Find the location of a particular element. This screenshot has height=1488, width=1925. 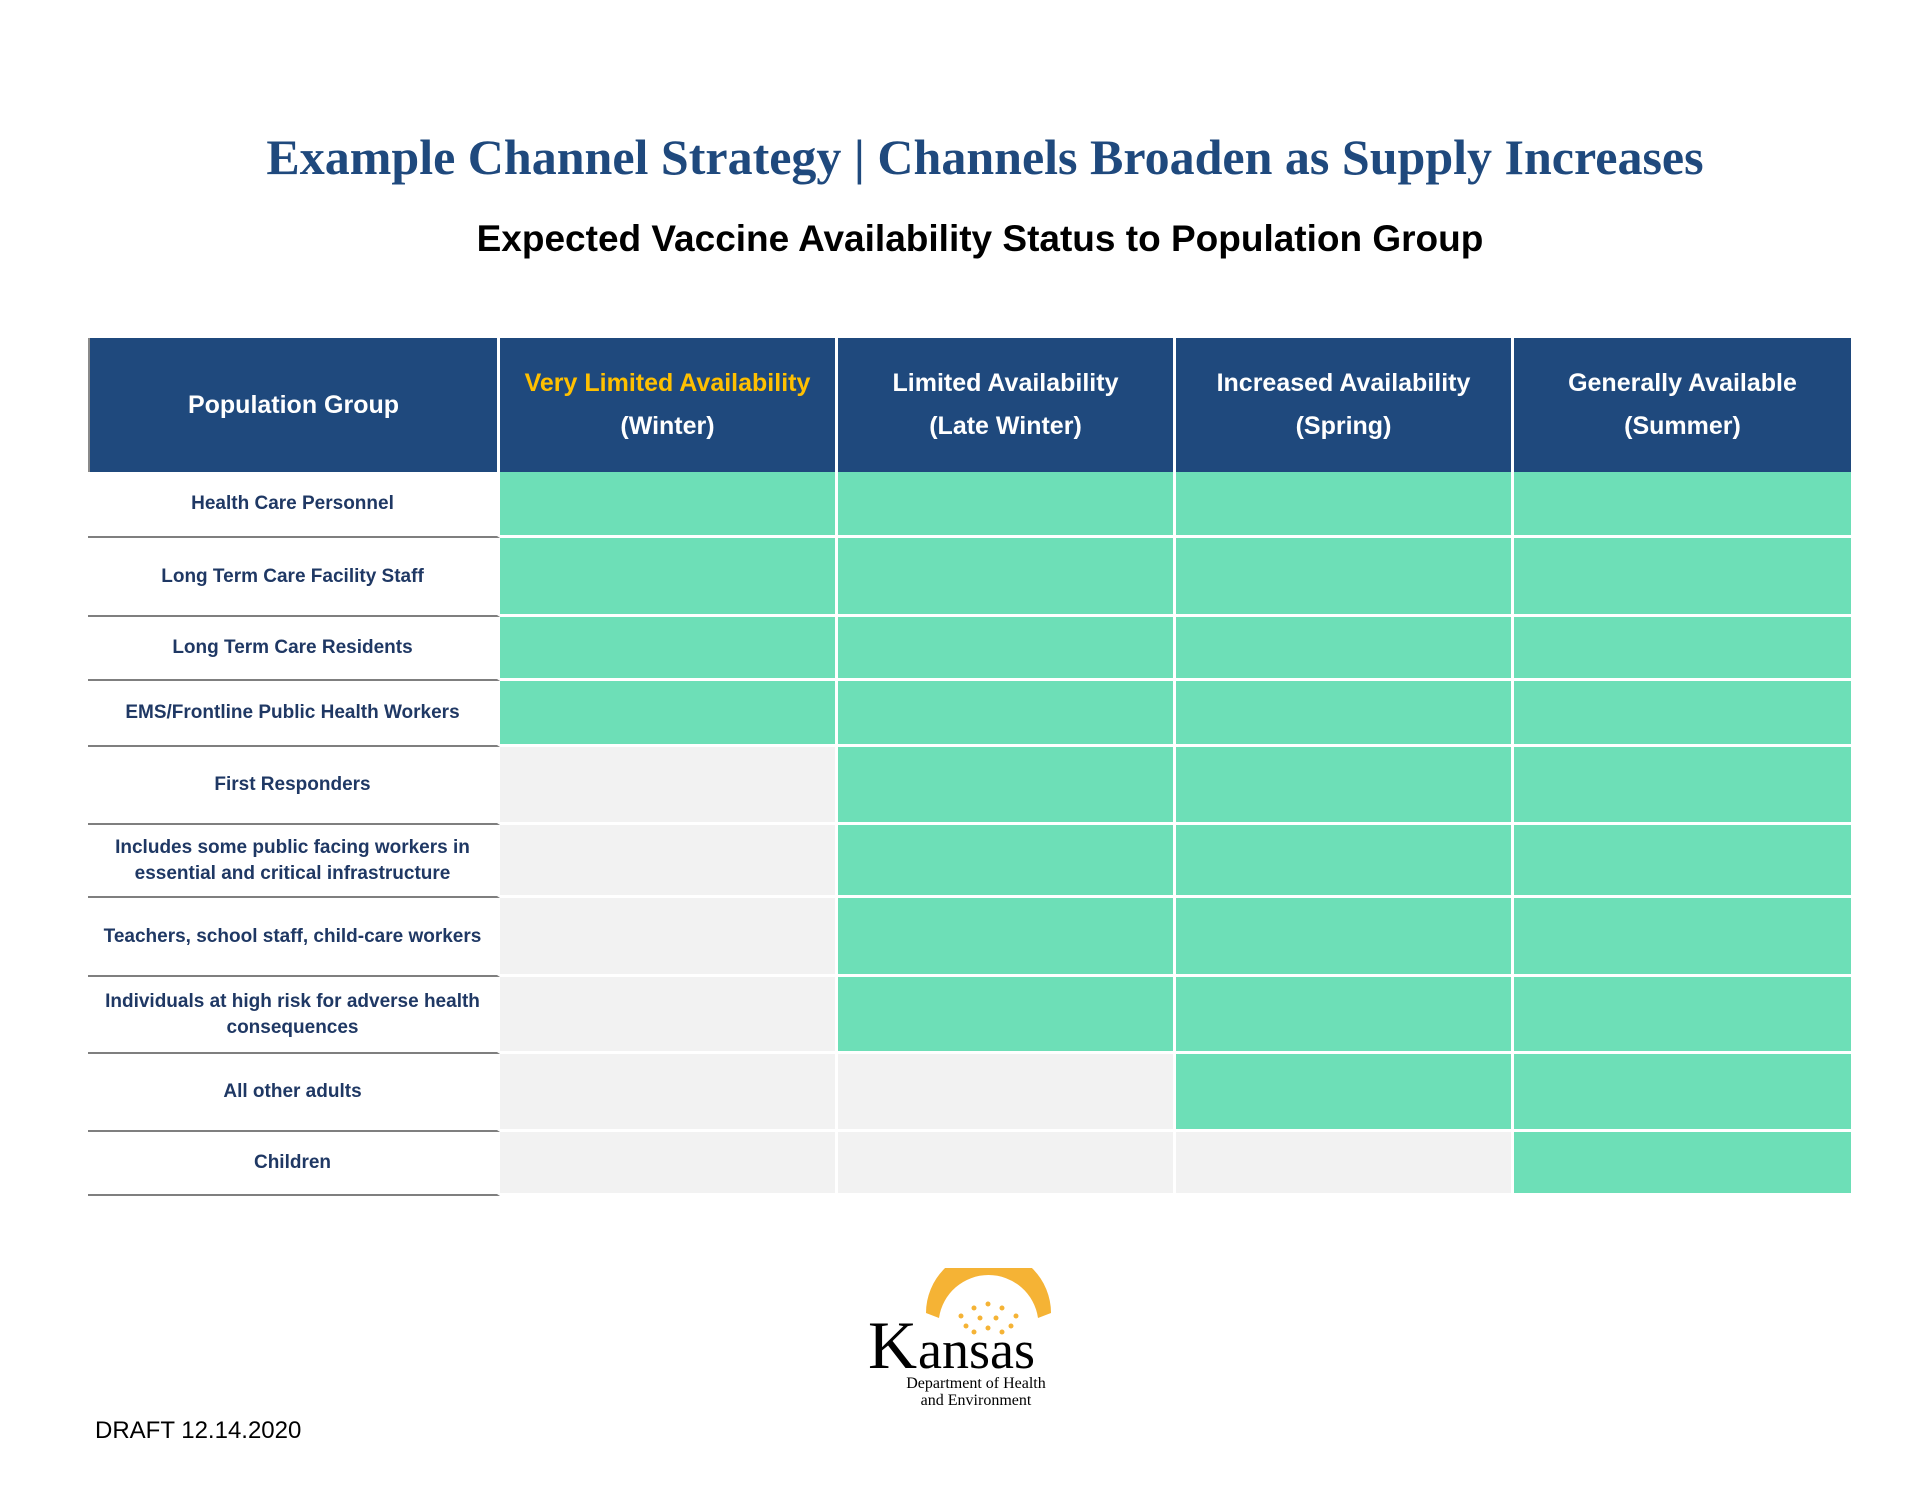

header-line1: Limited Availability is located at coordinates (1005, 383).